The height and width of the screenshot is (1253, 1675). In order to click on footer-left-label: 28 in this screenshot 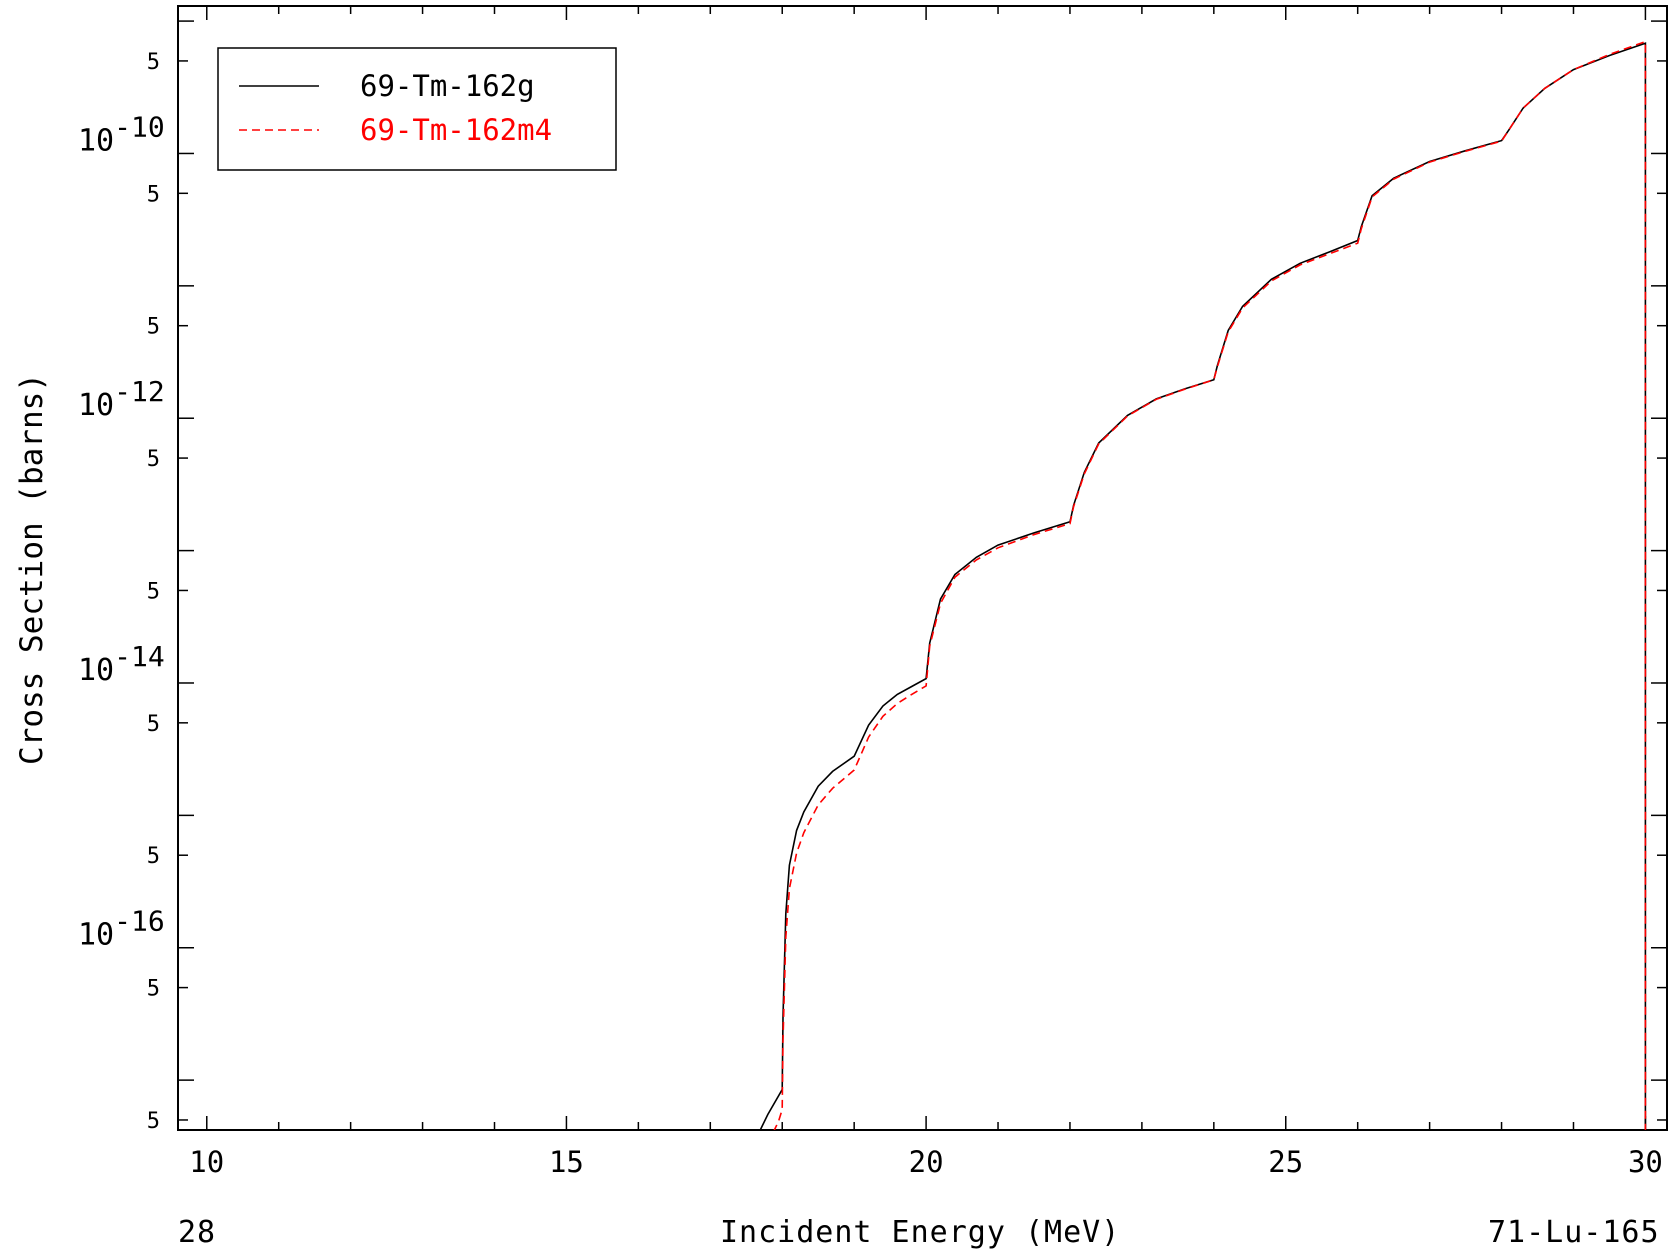, I will do `click(197, 1232)`.